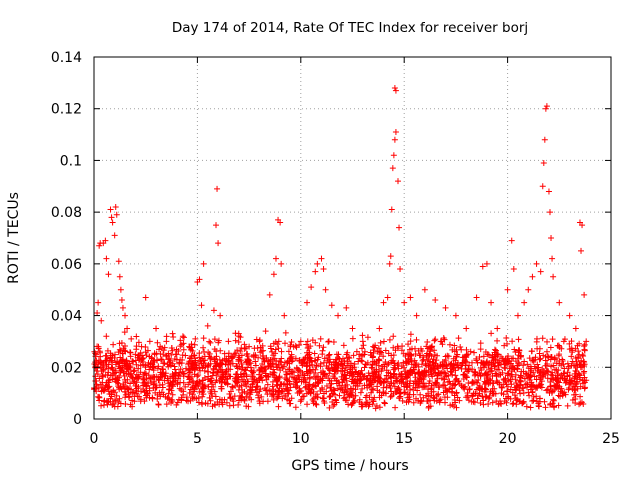  What do you see at coordinates (66, 265) in the screenshot?
I see `y-tick-label: 0.06` at bounding box center [66, 265].